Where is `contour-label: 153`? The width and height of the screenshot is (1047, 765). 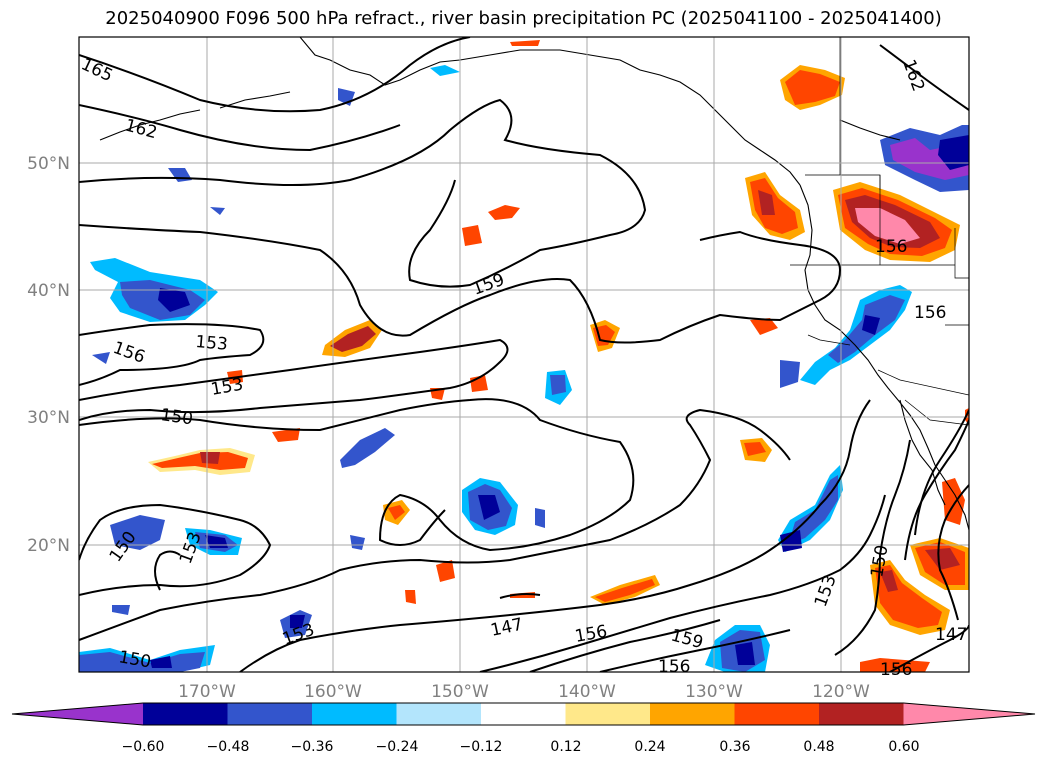 contour-label: 153 is located at coordinates (212, 343).